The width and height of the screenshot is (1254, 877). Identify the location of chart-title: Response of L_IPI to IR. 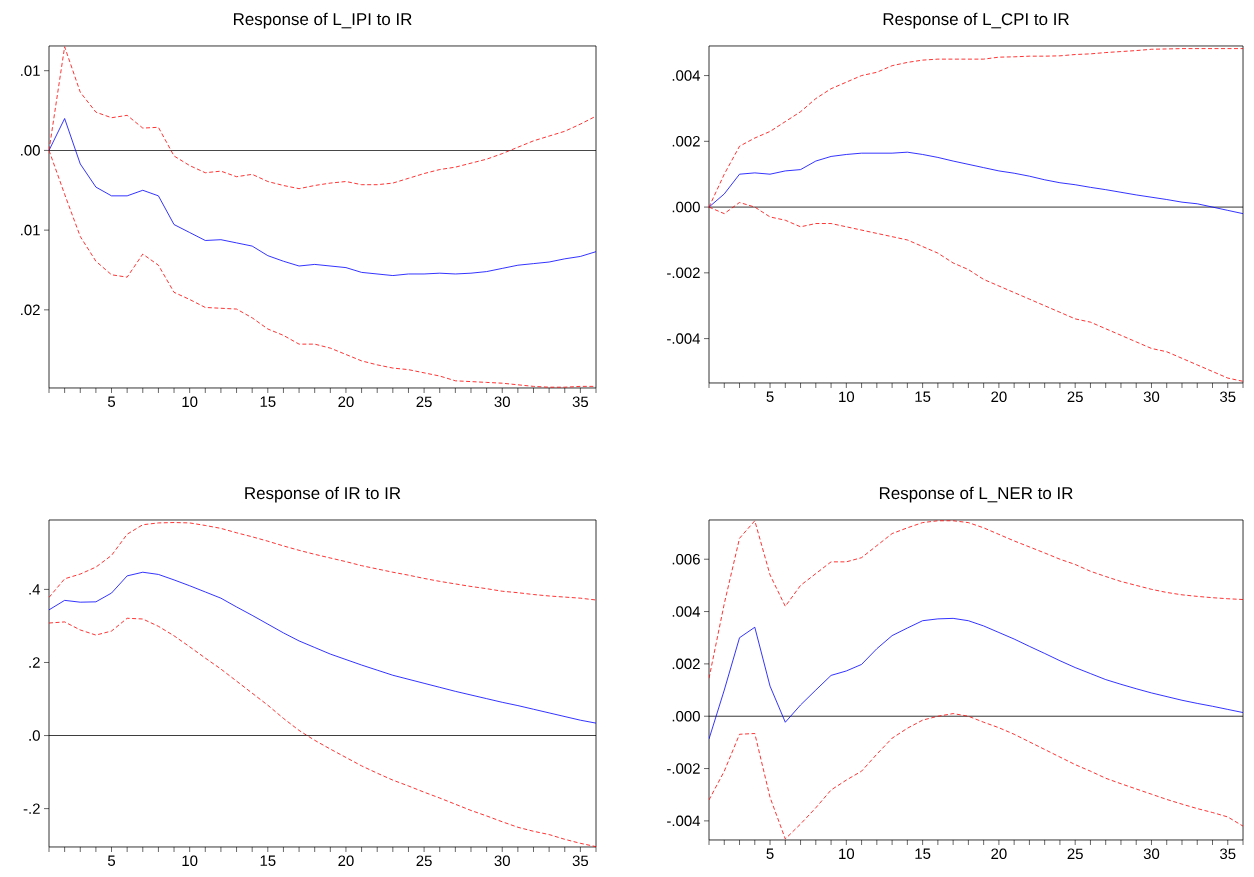
(322, 20).